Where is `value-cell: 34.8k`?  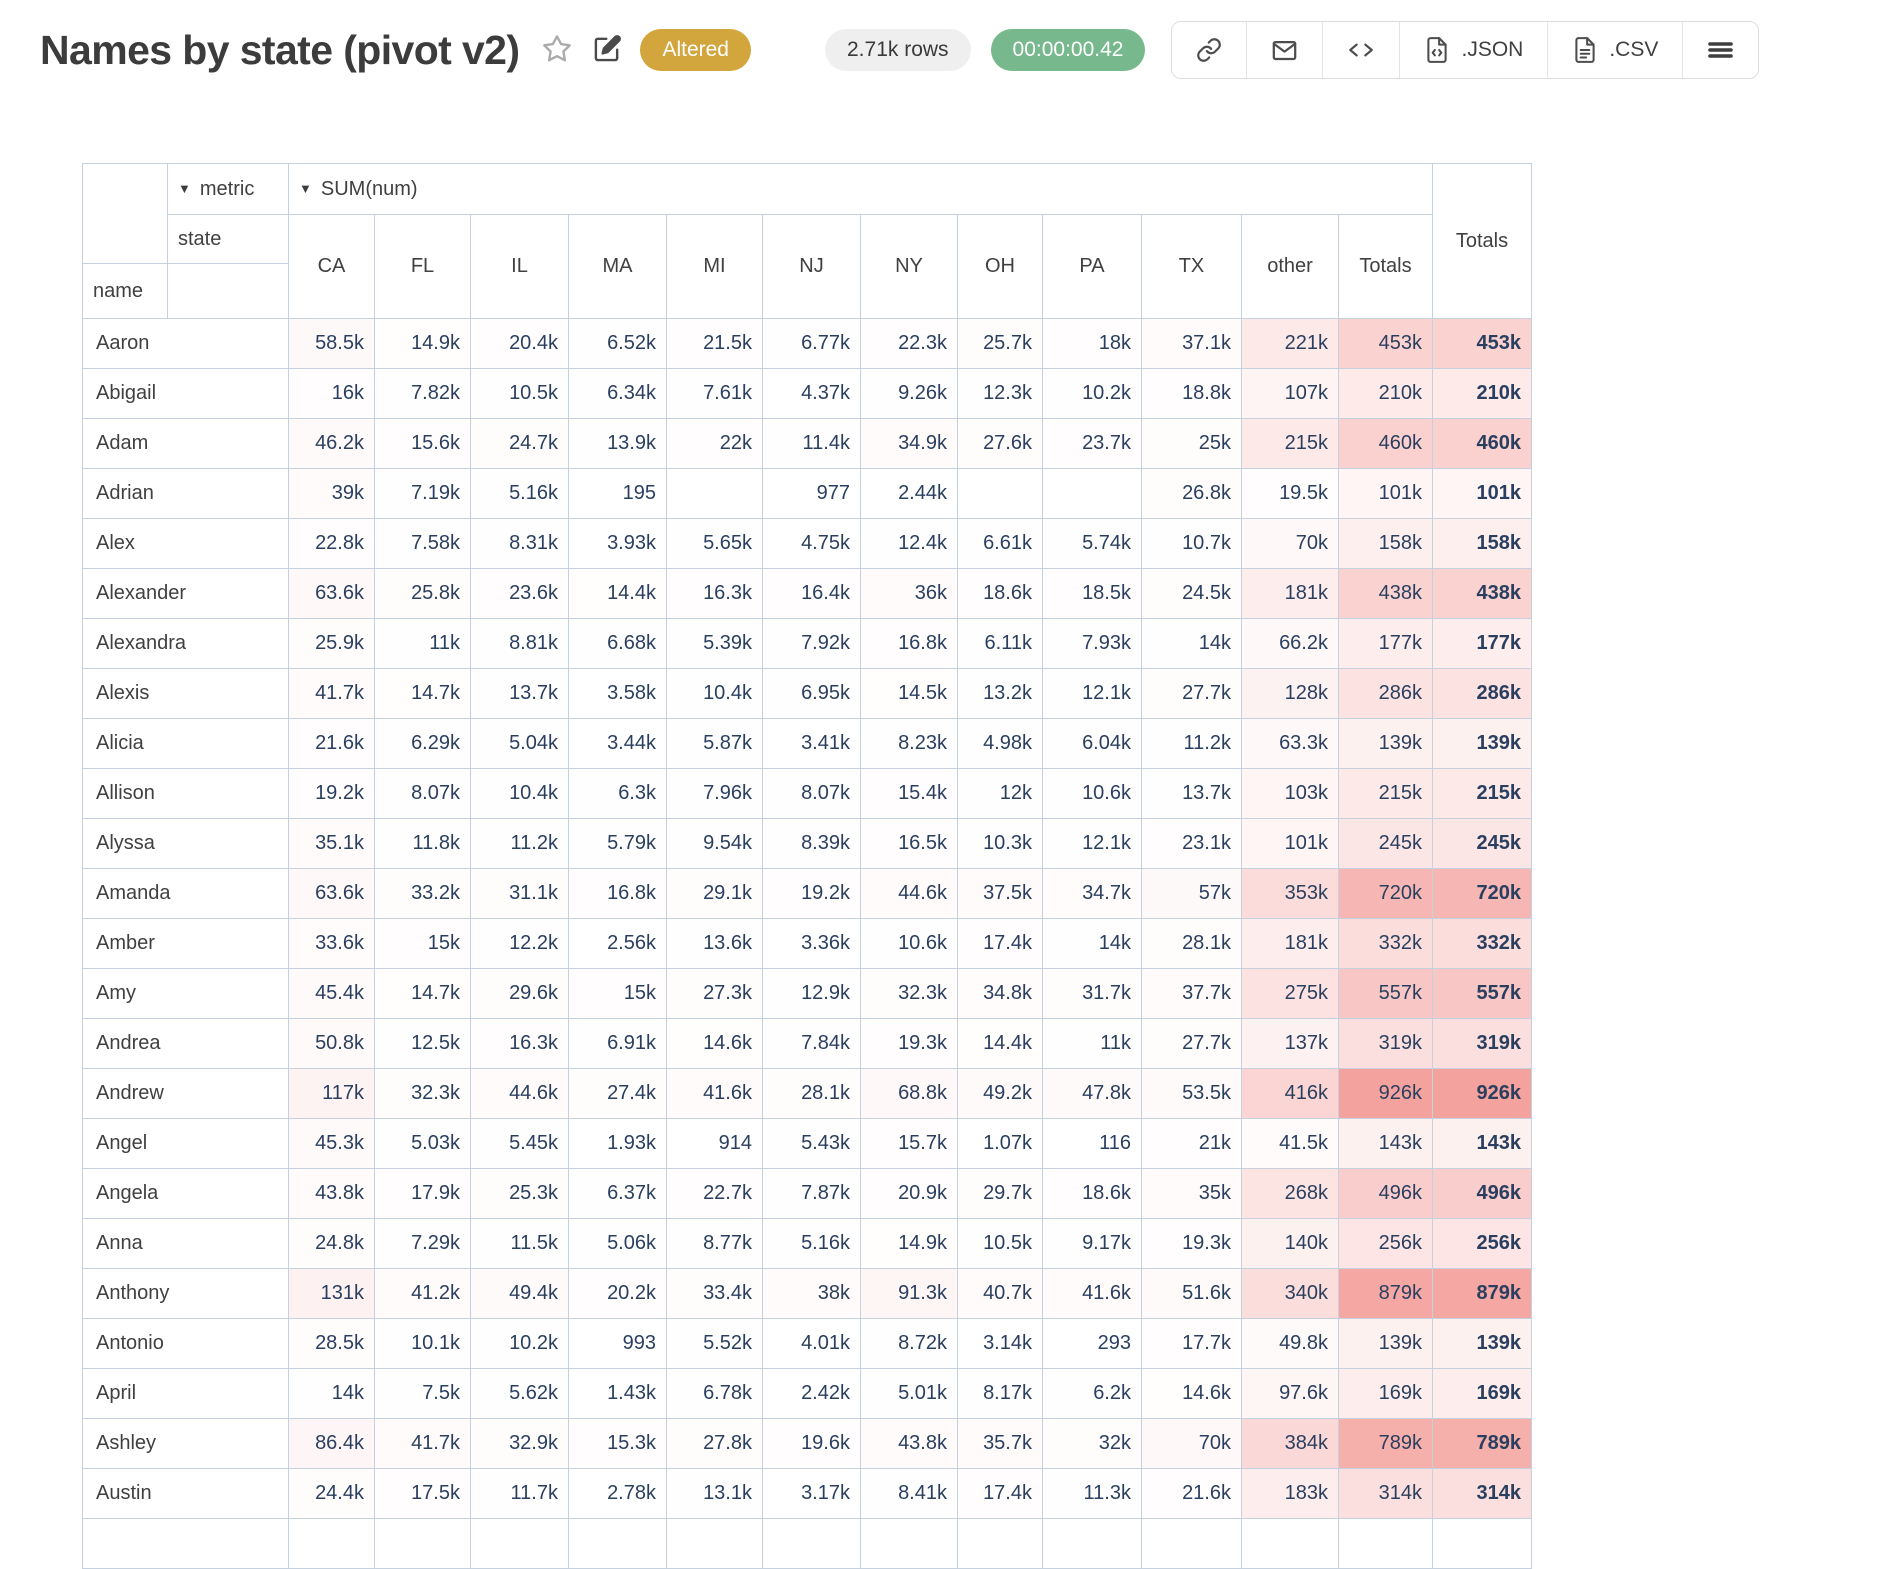
value-cell: 34.8k is located at coordinates (1000, 993).